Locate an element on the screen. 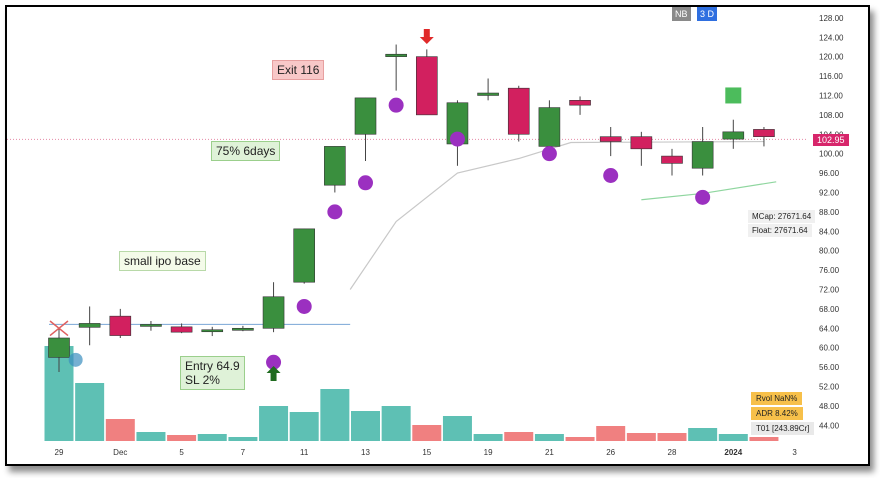 The width and height of the screenshot is (880, 478). y-tick-label: 112.00 is located at coordinates (831, 95).